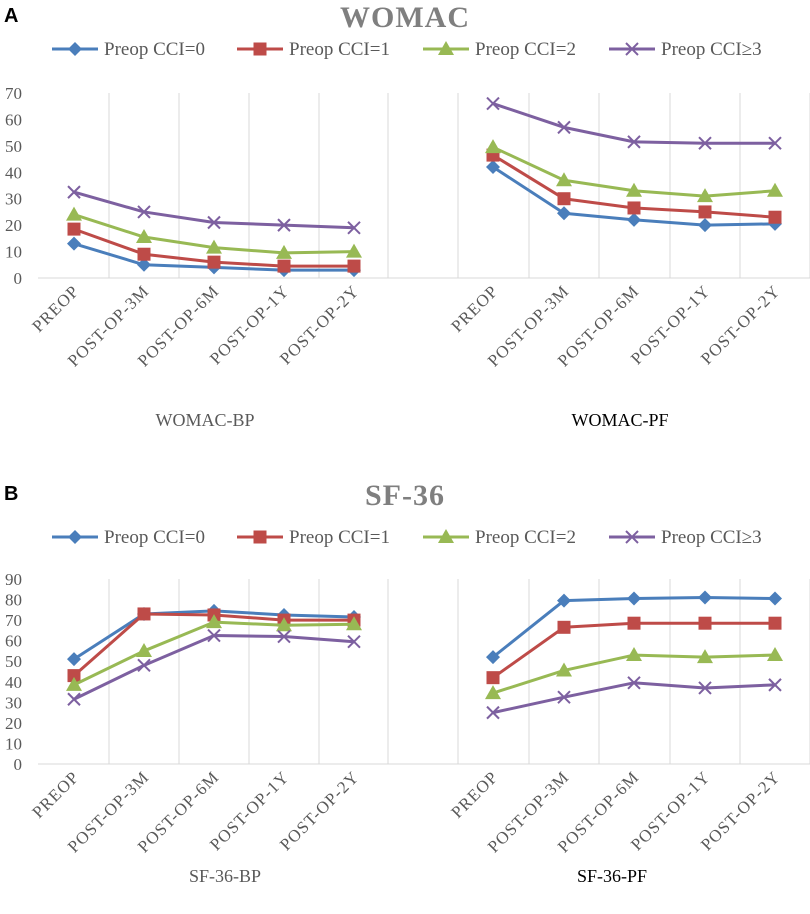 Image resolution: width=810 pixels, height=914 pixels. Describe the element at coordinates (619, 420) in the screenshot. I see `subchart-title: WOMAC-PF` at that location.